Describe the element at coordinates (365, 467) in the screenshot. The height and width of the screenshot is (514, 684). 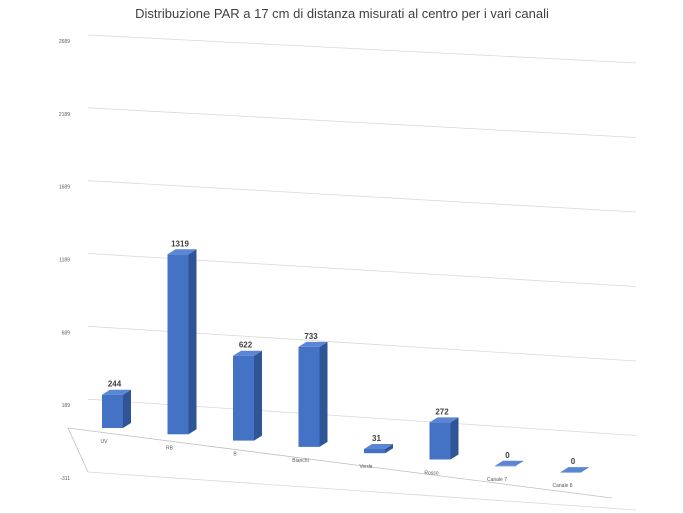
I see `category-label: Verde` at that location.